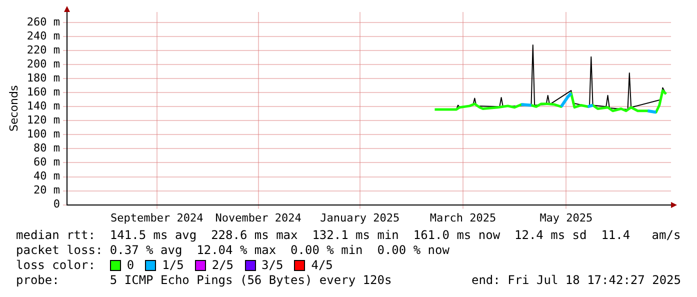 The height and width of the screenshot is (297, 697). I want to click on legend-title: loss color:, so click(56, 265).